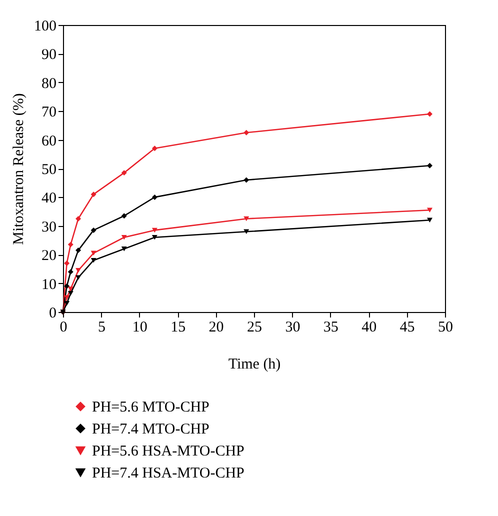 This screenshot has width=498, height=516. What do you see at coordinates (49, 227) in the screenshot?
I see `y-tick-label: 30` at bounding box center [49, 227].